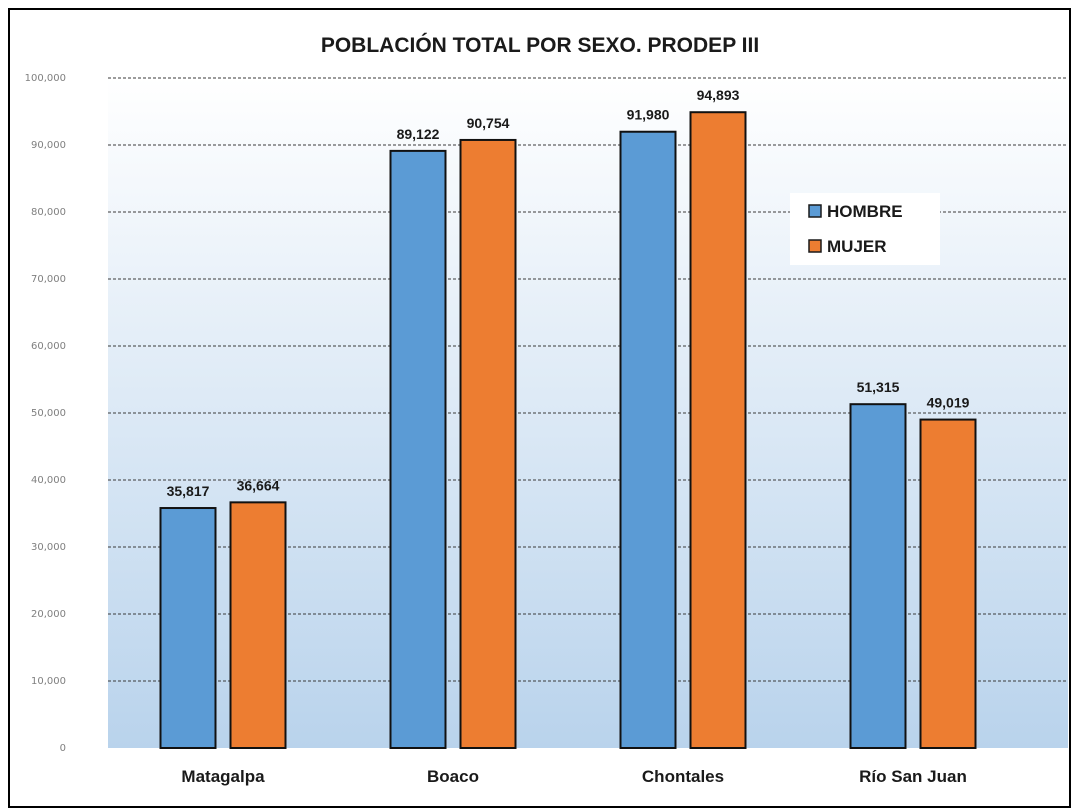 The image size is (1079, 808). Describe the element at coordinates (418, 449) in the screenshot. I see `bar-hombre-boaco` at that location.